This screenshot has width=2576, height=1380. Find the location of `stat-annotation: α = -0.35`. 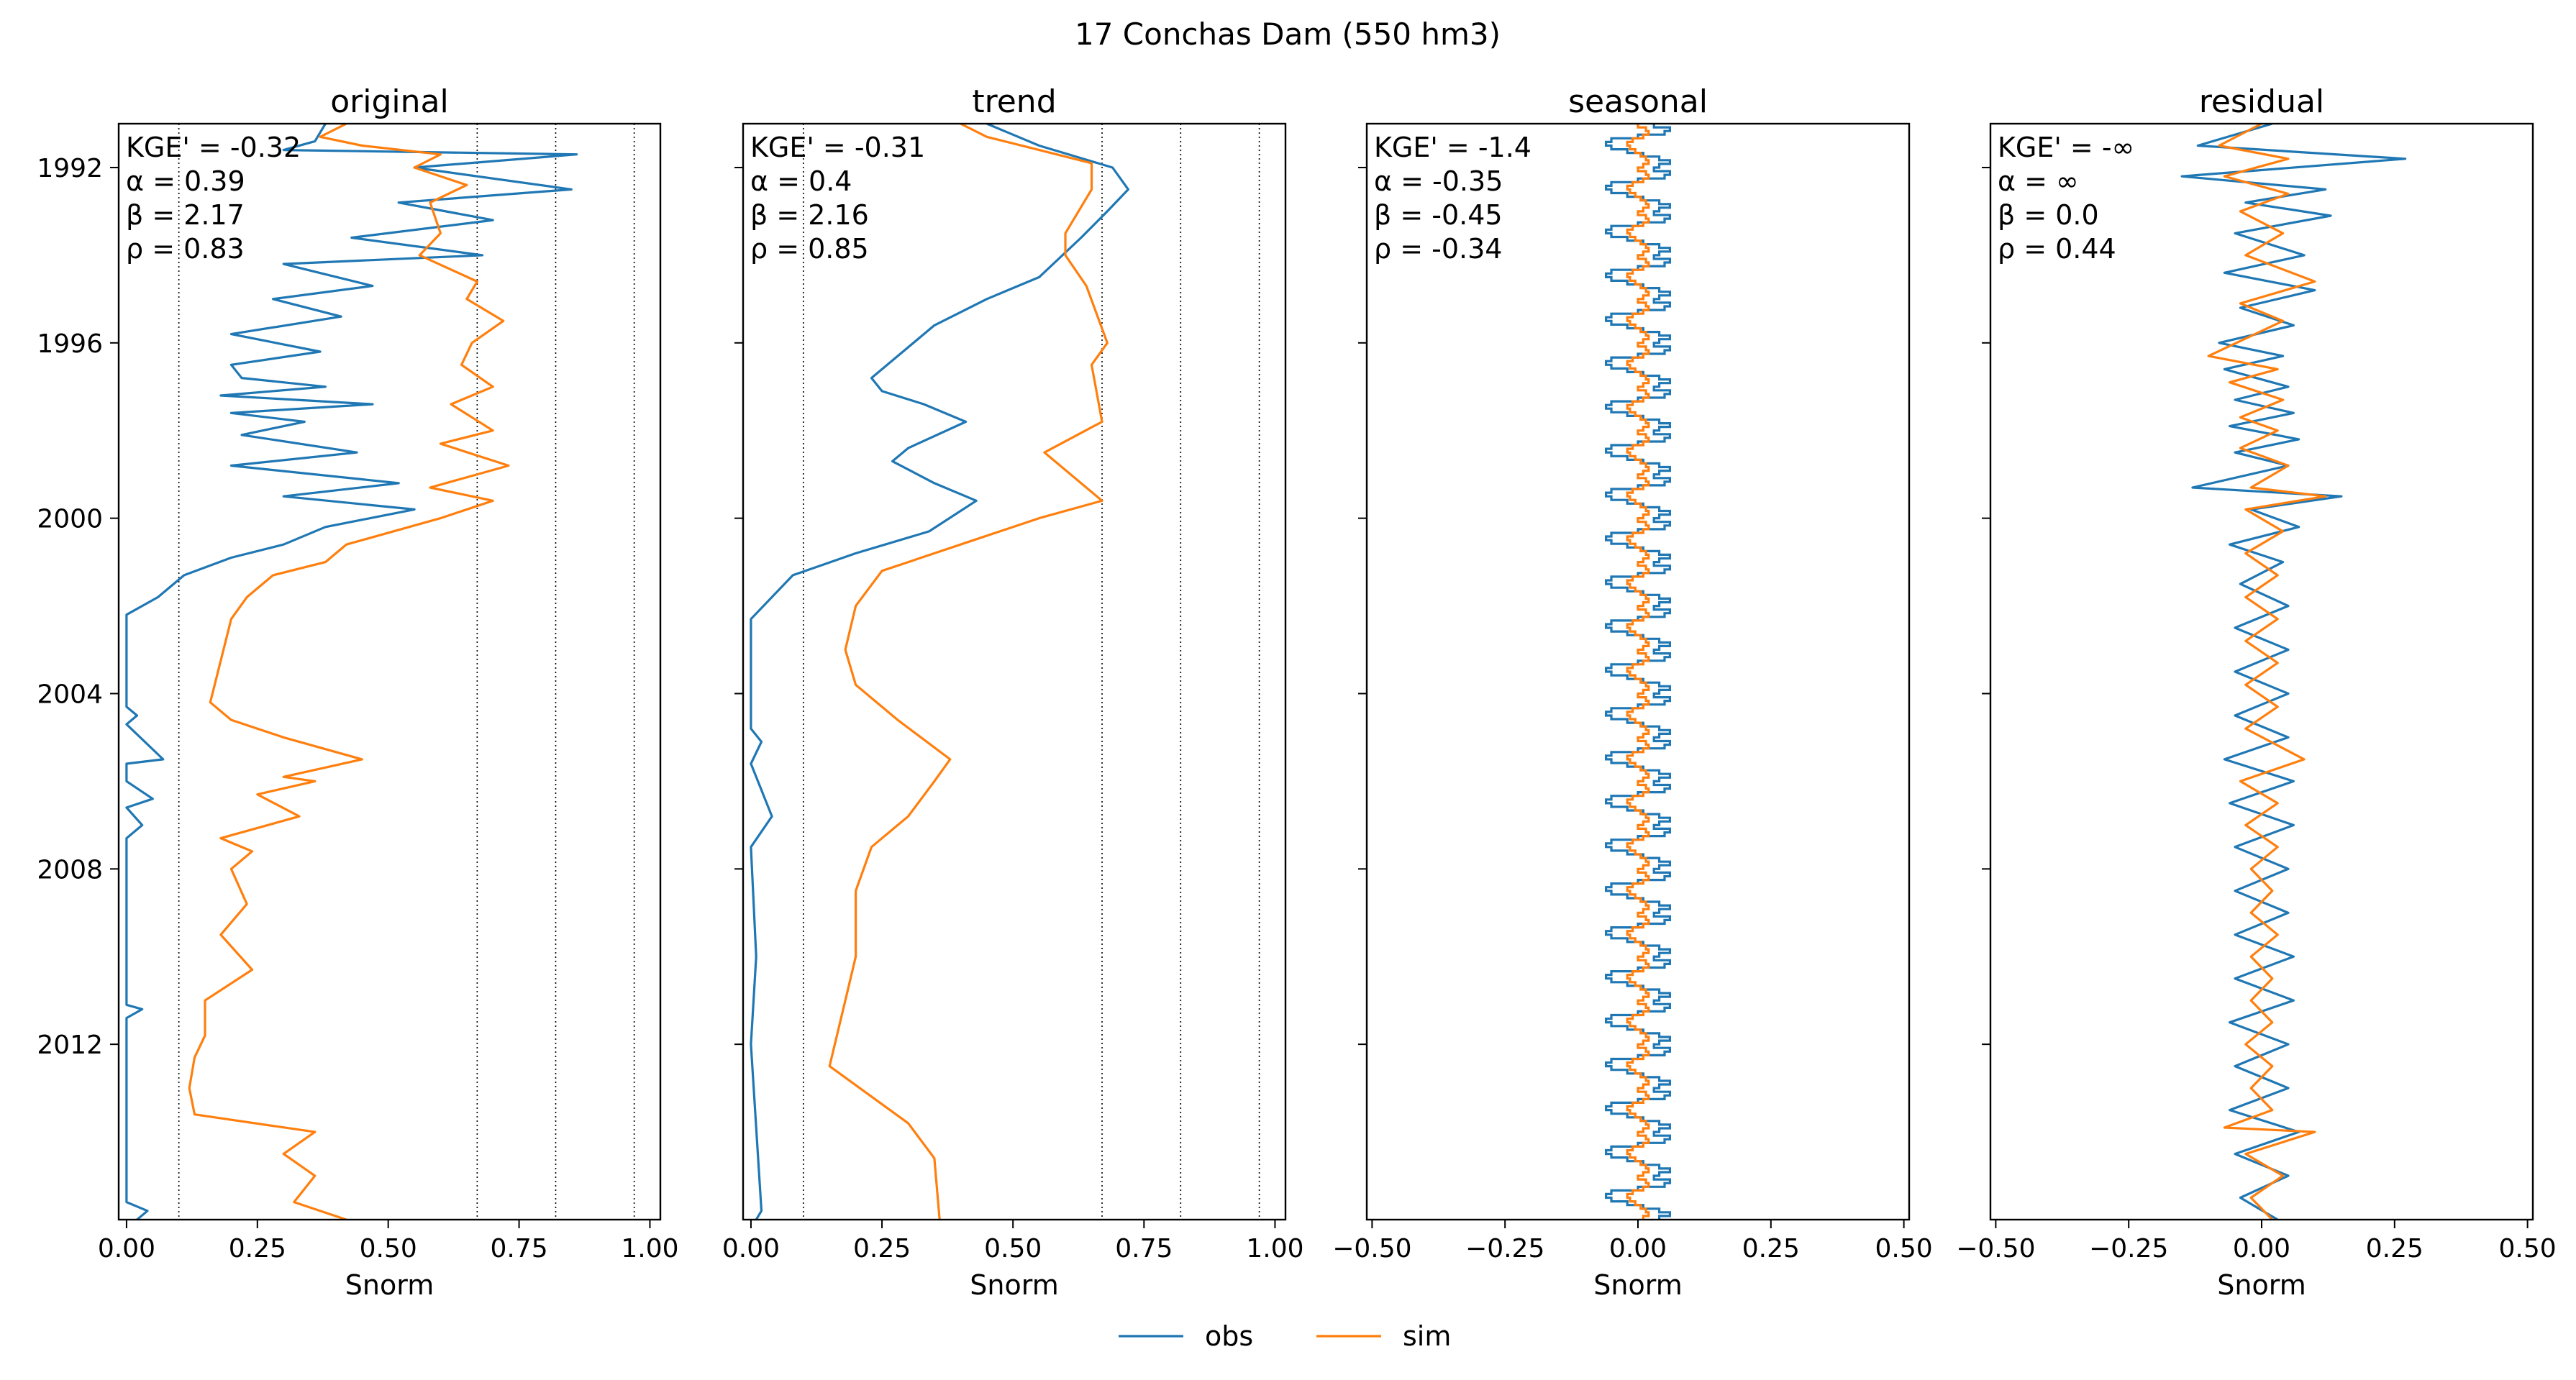

stat-annotation: α = -0.35 is located at coordinates (1438, 181).